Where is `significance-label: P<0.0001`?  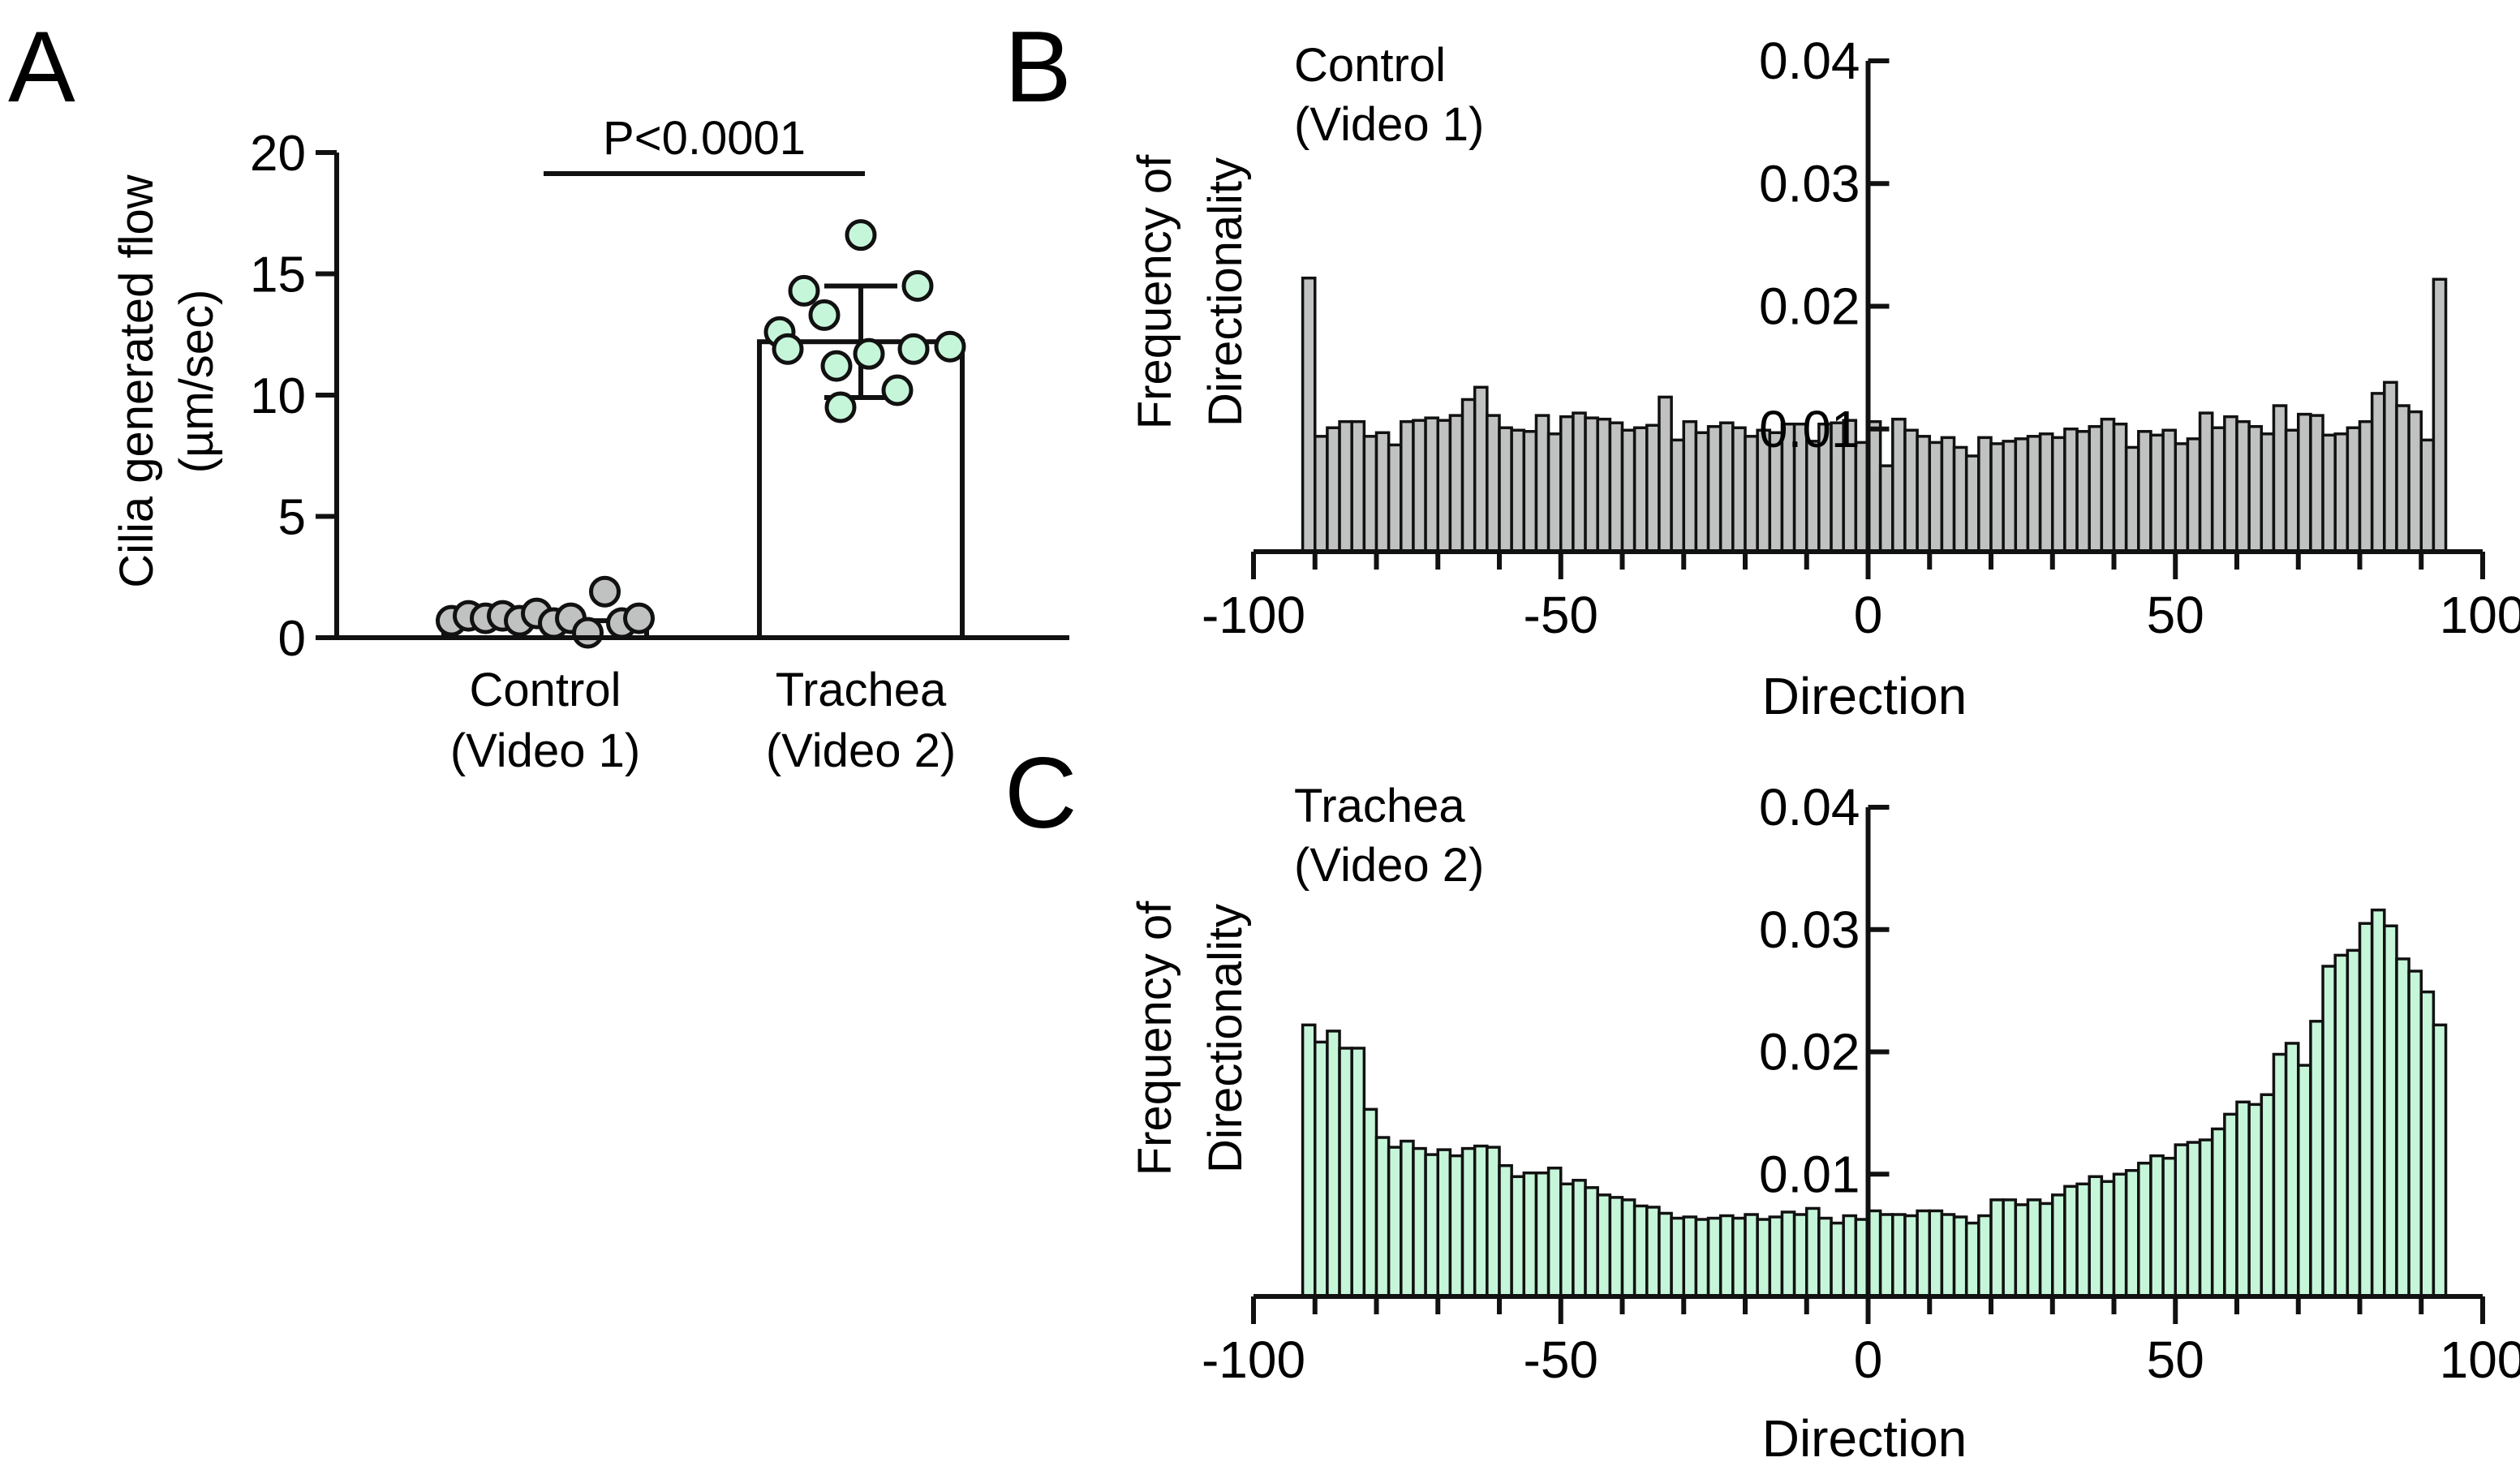
significance-label: P<0.0001 is located at coordinates (704, 138).